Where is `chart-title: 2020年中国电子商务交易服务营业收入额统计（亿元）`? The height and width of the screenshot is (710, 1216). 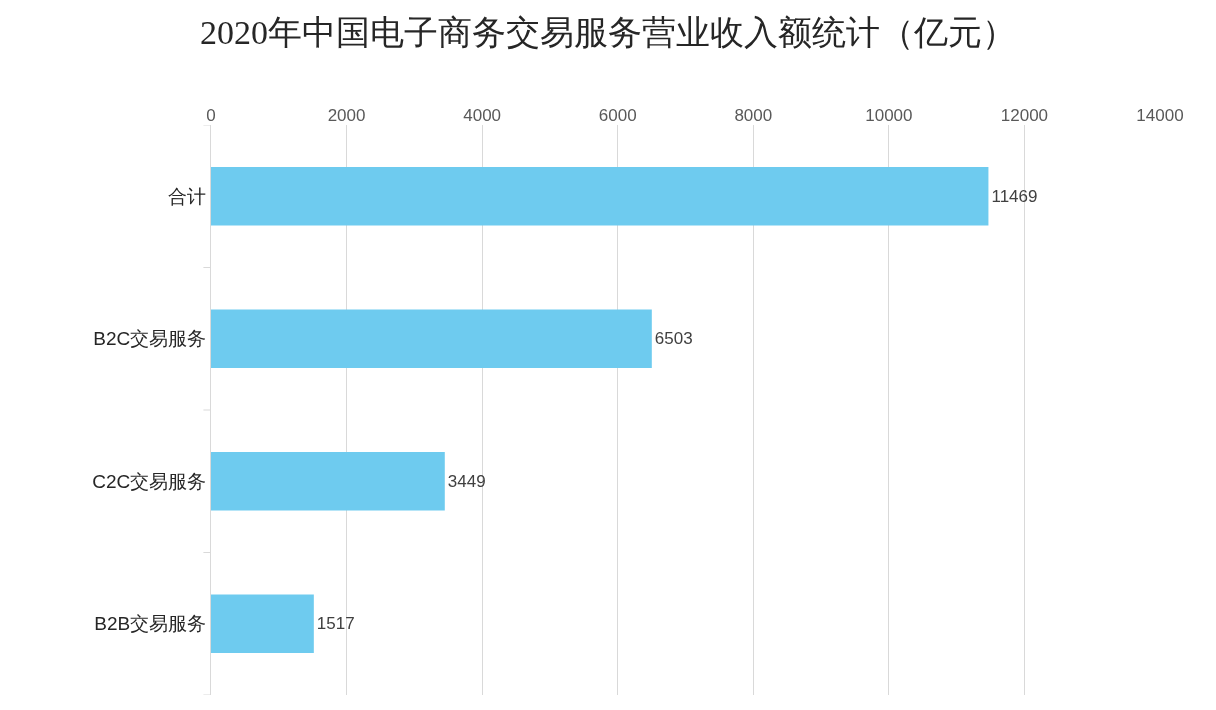 chart-title: 2020年中国电子商务交易服务营业收入额统计（亿元） is located at coordinates (608, 32).